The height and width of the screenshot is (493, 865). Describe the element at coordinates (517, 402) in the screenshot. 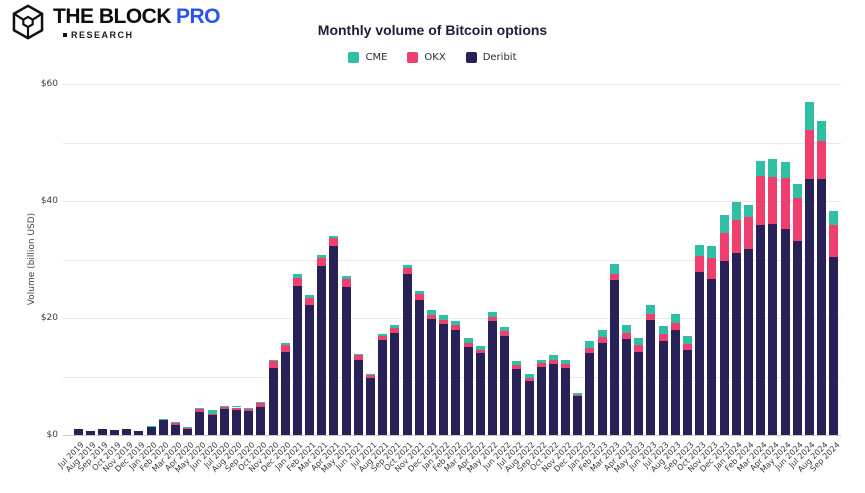

I see `bar-Jul-2022-Deribit` at that location.